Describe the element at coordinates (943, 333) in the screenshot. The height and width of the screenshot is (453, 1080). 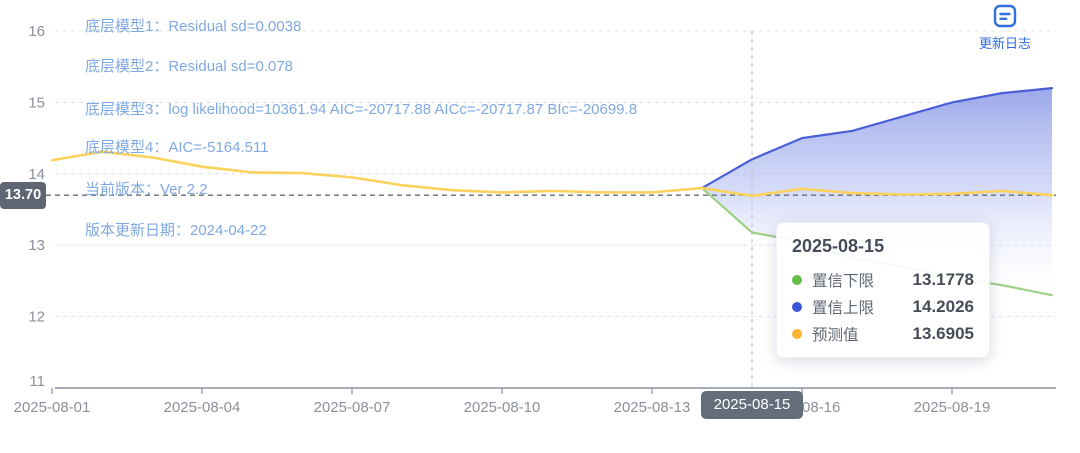
I see `tooltip-series-value: 13.6905` at that location.